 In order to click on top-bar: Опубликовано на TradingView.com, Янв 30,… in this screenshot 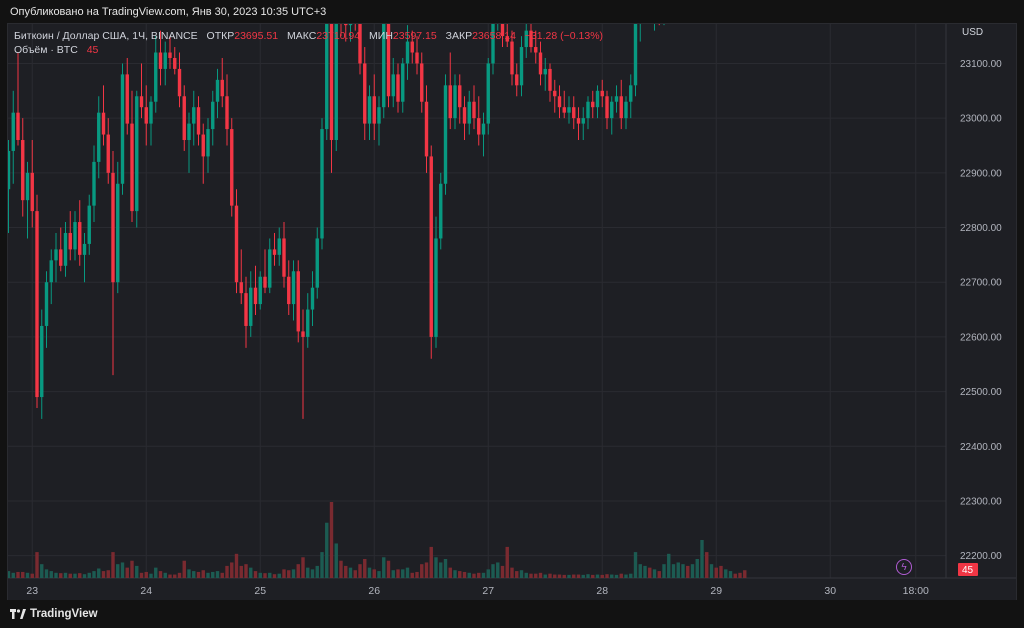, I will do `click(512, 12)`.